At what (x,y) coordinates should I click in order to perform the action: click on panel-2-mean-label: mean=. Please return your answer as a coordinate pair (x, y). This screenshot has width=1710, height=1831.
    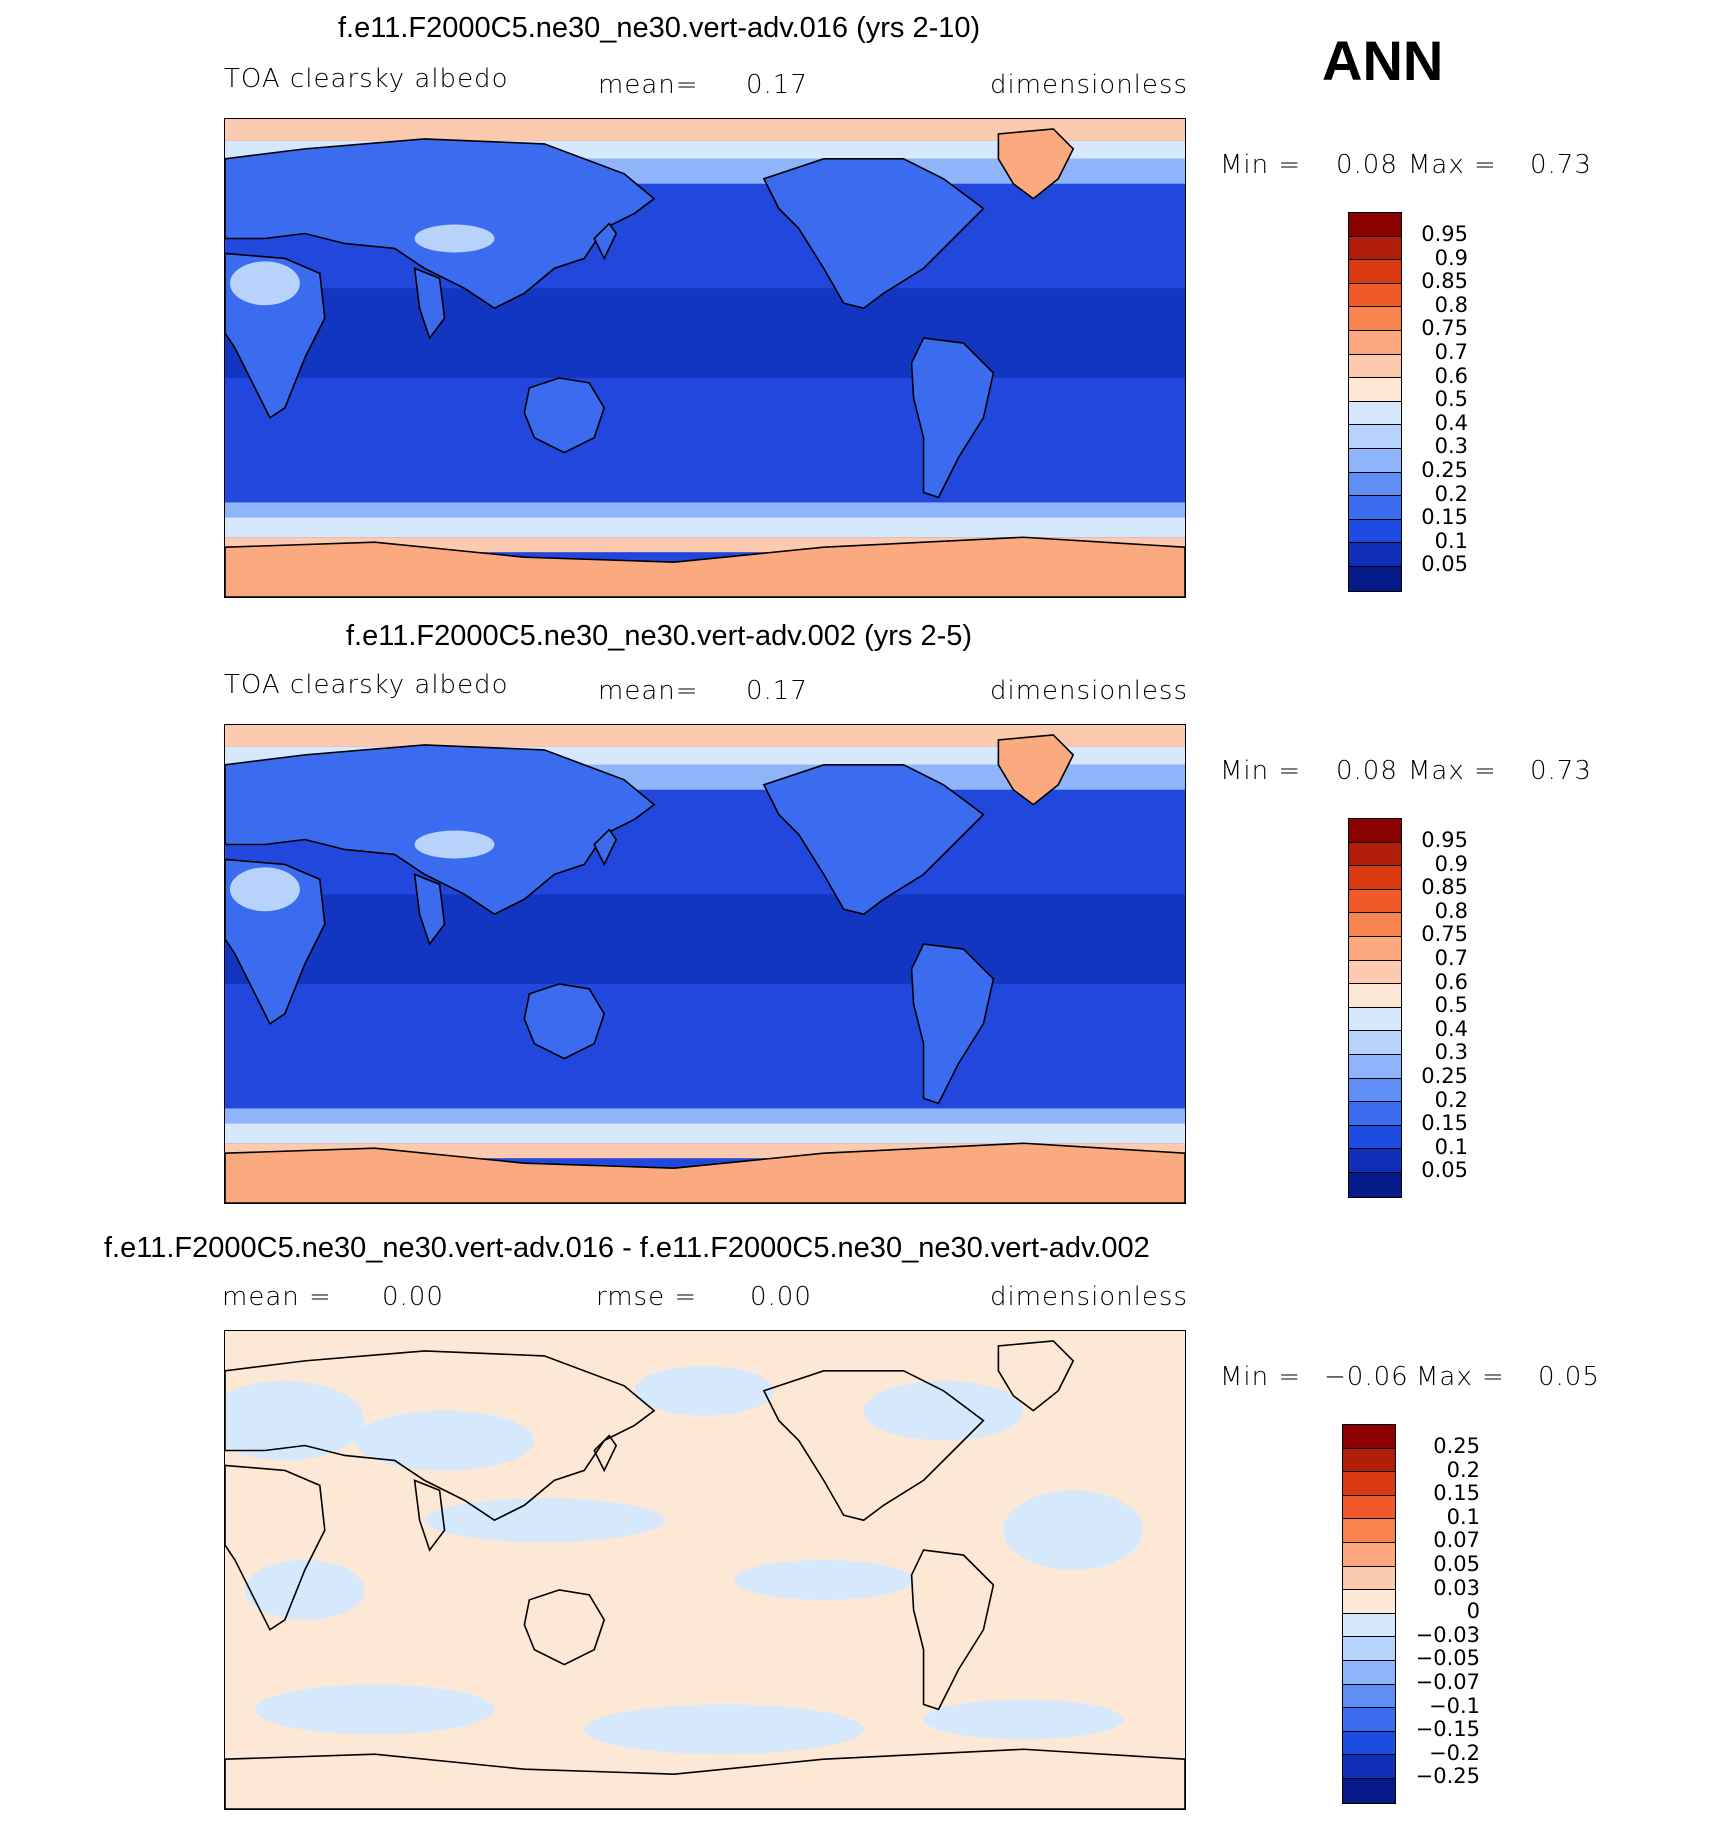
    Looking at the image, I should click on (648, 691).